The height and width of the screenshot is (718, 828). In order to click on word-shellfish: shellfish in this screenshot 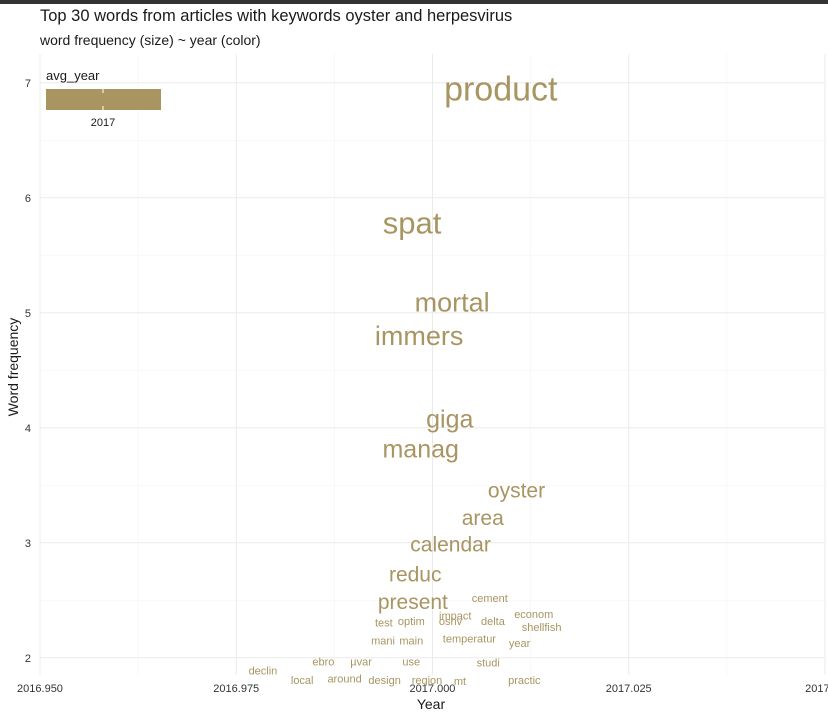, I will do `click(542, 628)`.